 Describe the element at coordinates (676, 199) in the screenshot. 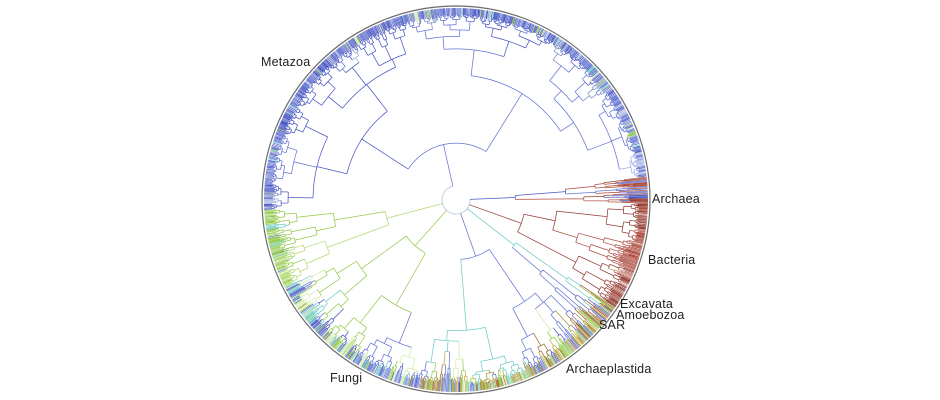

I see `label-archaea: Archaea` at that location.